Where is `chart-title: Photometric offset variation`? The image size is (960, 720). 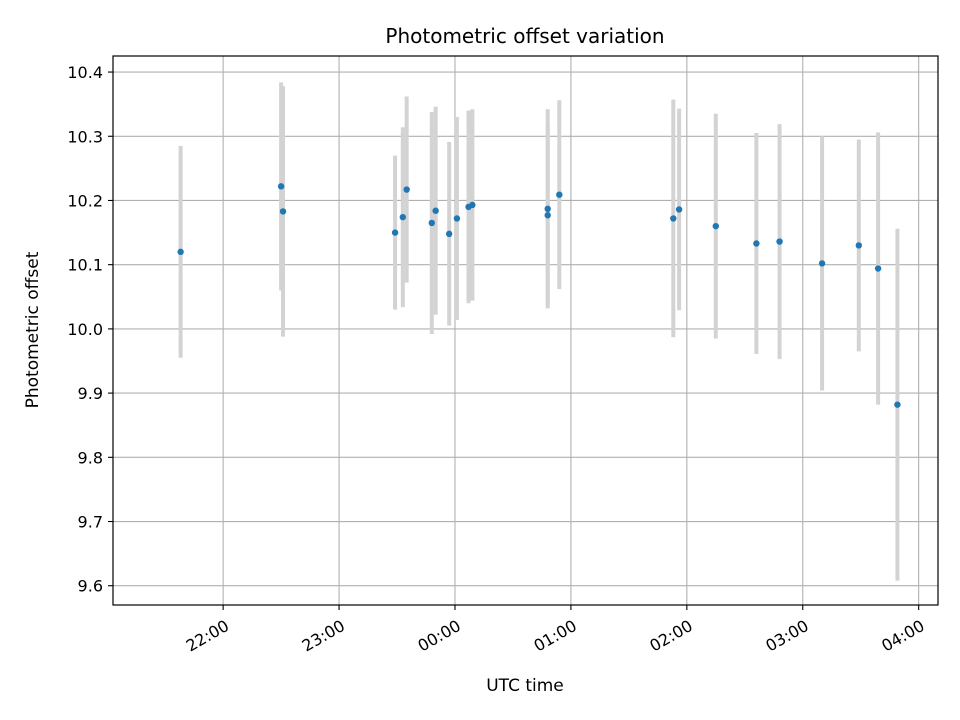 chart-title: Photometric offset variation is located at coordinates (524, 36).